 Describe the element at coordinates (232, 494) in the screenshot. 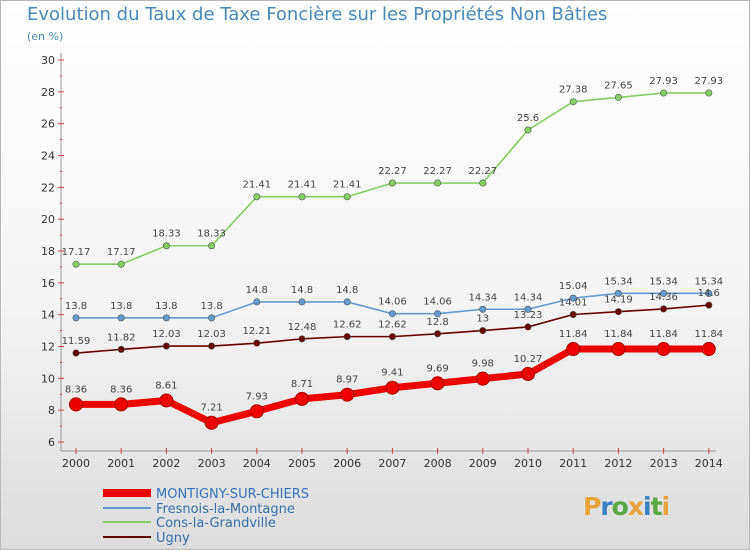

I see `legend-label: MONTIGNY-SUR-CHIERS` at that location.